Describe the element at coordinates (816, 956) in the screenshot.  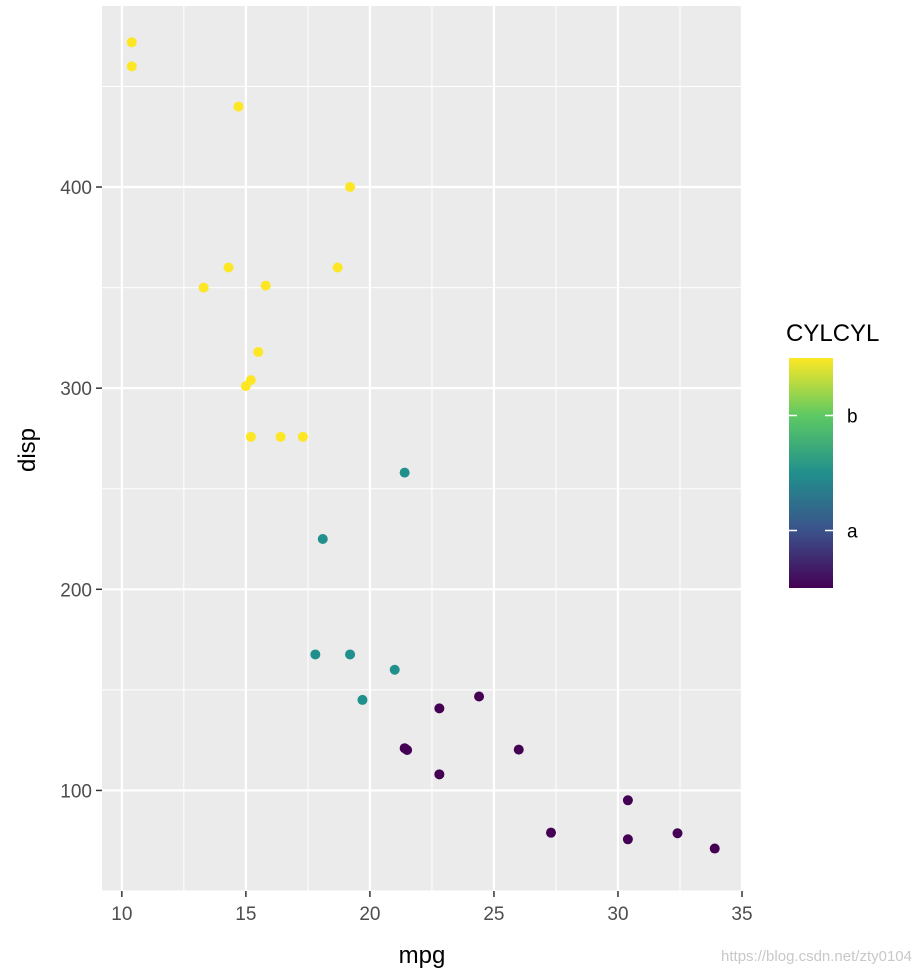
I see `watermark: https://blog.csdn.net/zty0104` at that location.